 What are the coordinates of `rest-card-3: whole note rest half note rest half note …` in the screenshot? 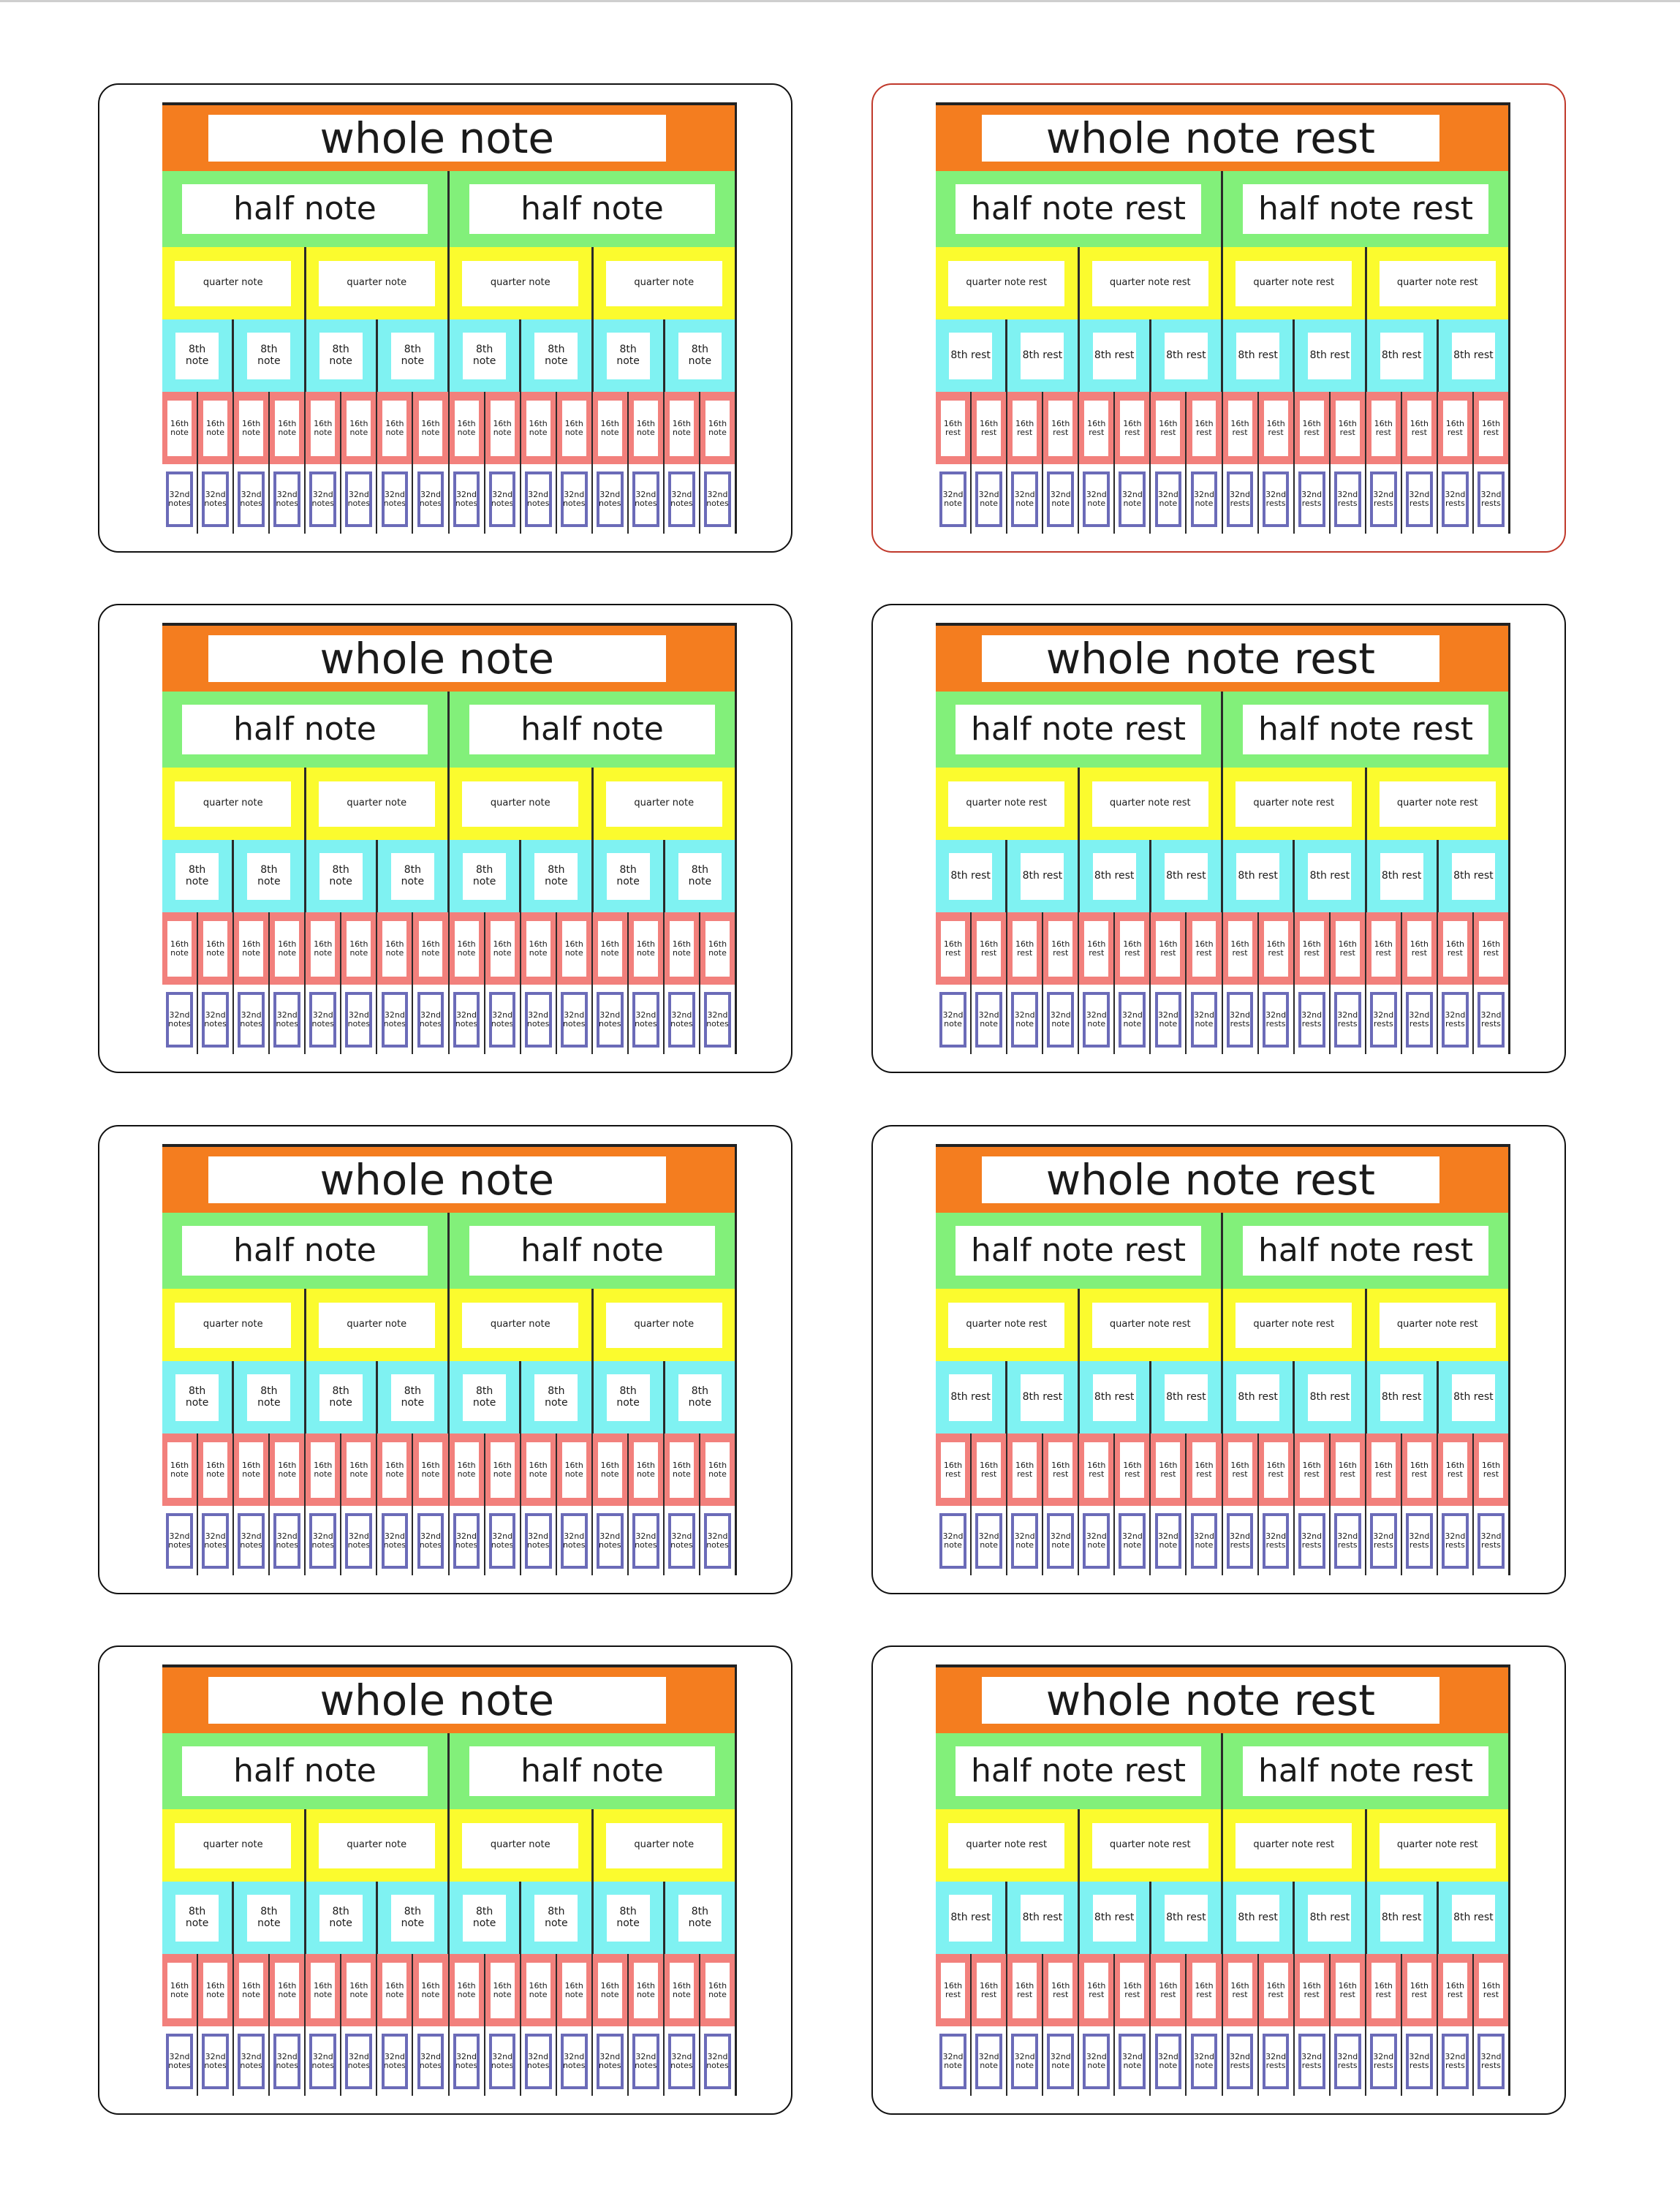 It's located at (1218, 1359).